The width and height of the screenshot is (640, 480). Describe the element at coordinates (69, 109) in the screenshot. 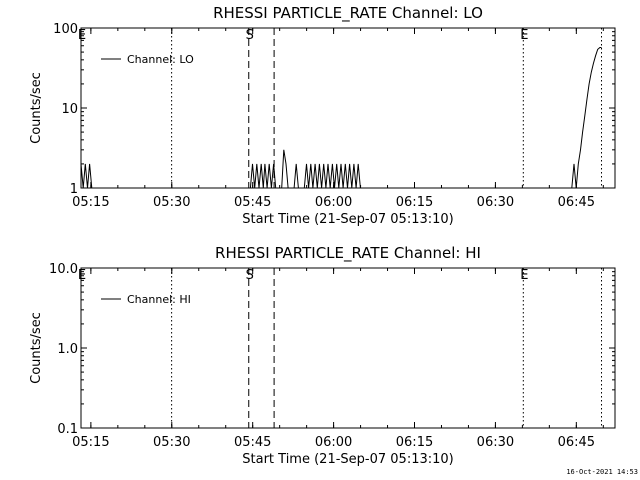

I see `y-tick-label: 10` at that location.